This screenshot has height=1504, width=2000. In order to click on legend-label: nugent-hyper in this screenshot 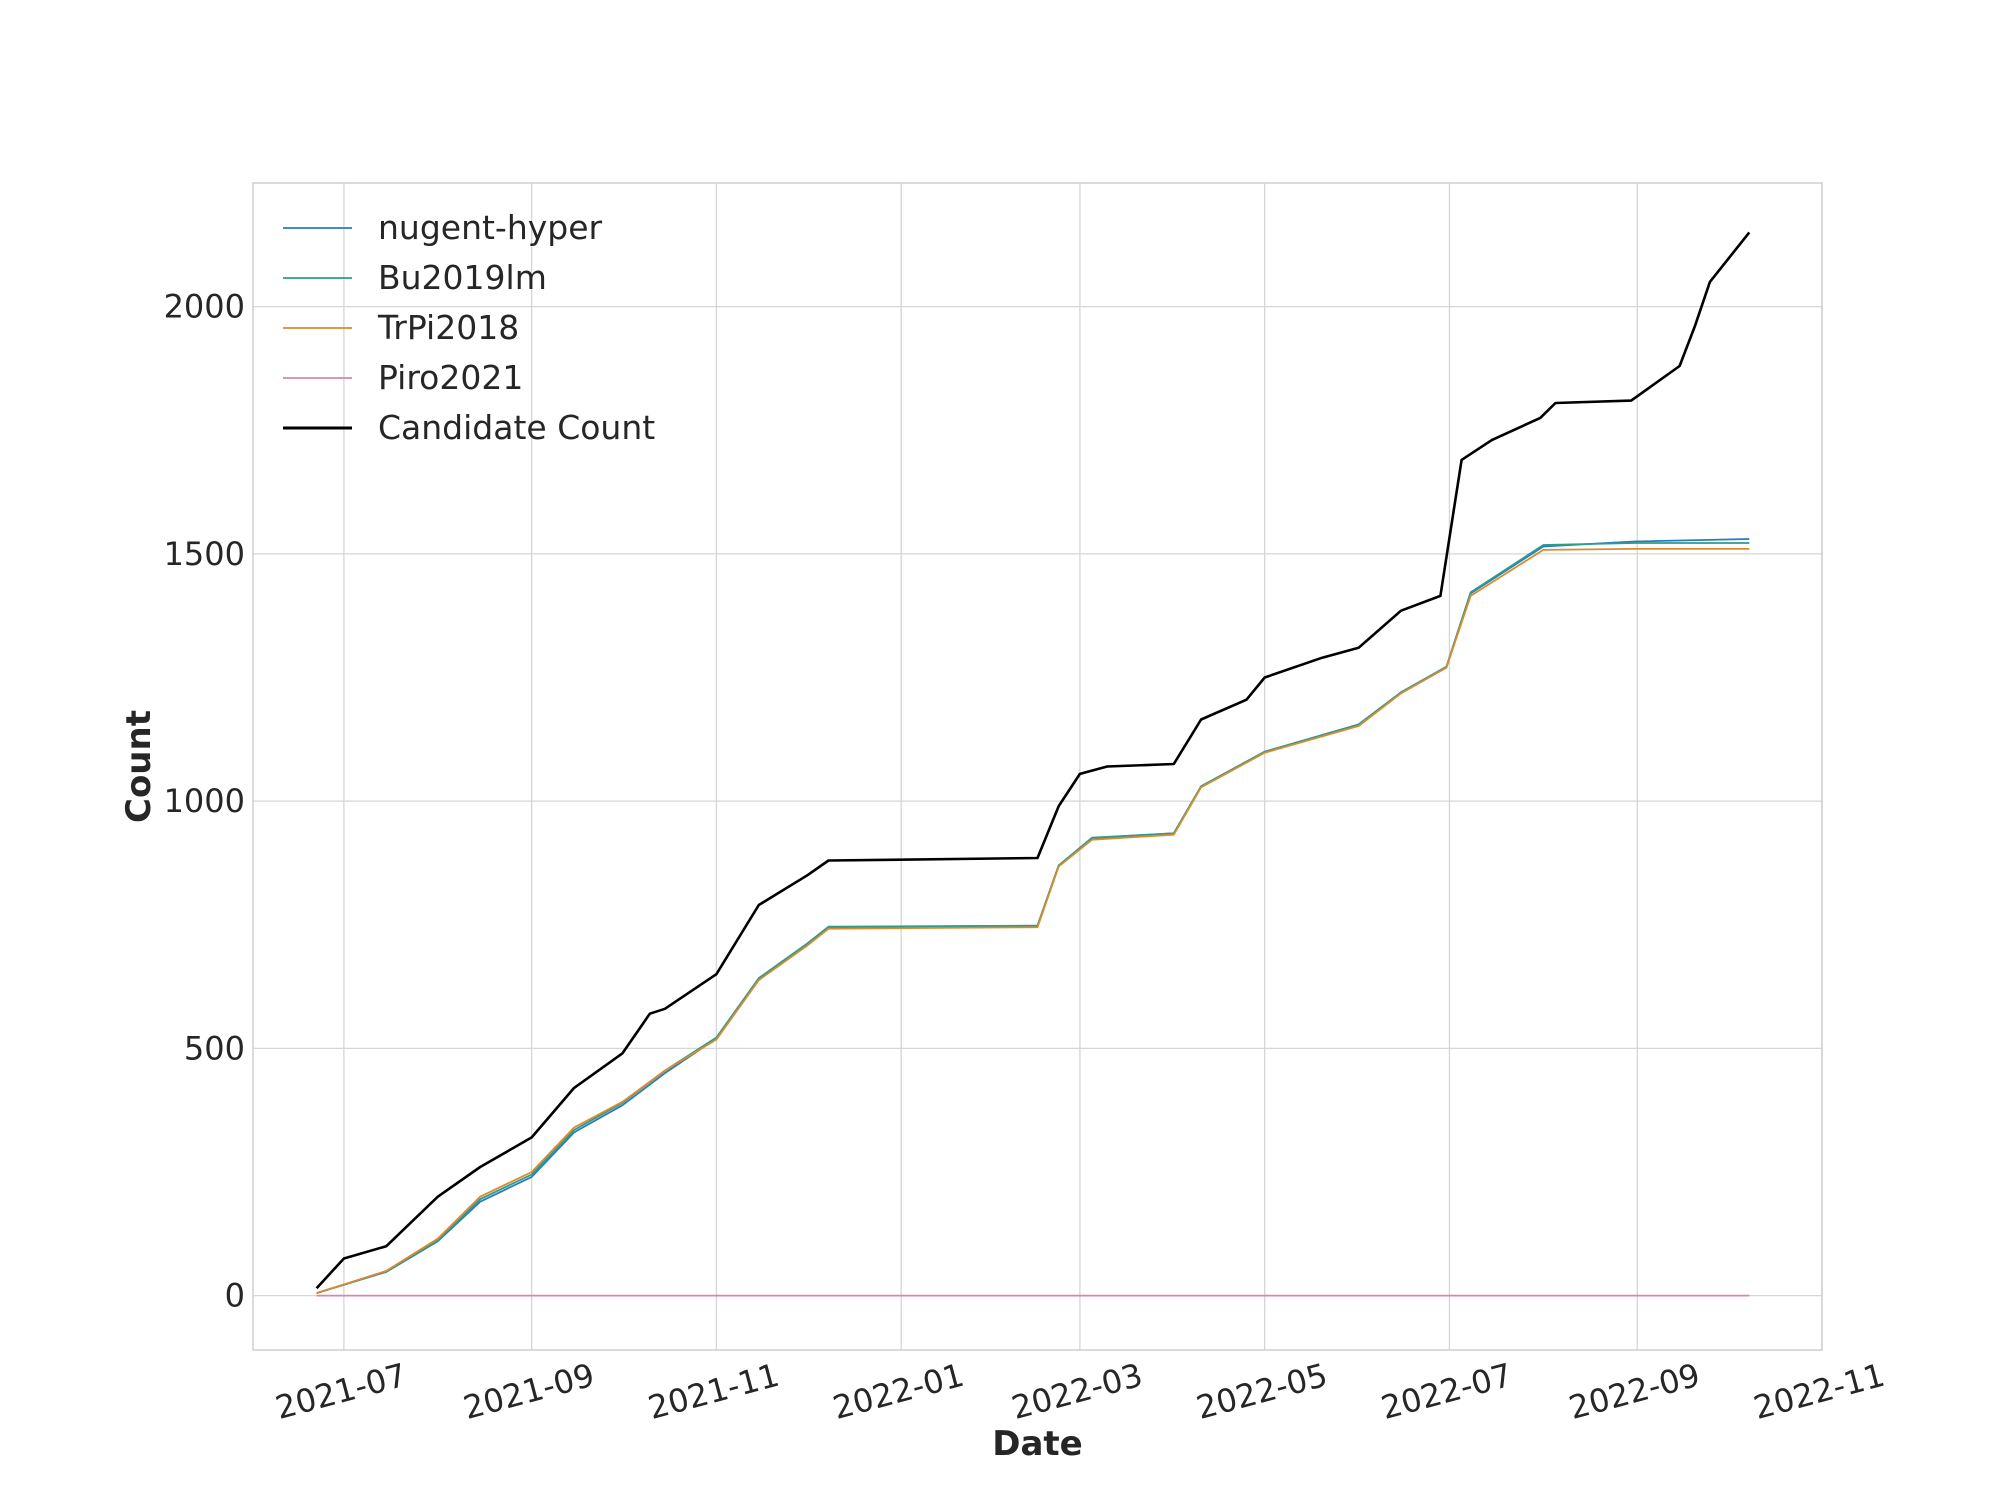, I will do `click(490, 227)`.